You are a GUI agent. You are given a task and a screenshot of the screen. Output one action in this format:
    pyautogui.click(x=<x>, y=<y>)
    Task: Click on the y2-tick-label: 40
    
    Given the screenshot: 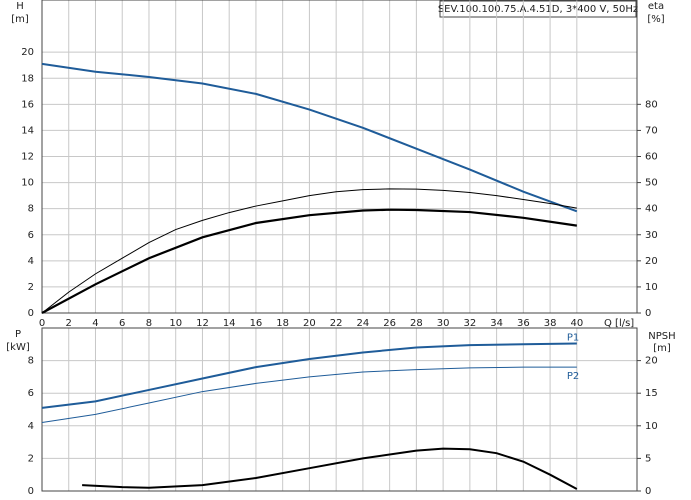 What is the action you would take?
    pyautogui.click(x=651, y=209)
    